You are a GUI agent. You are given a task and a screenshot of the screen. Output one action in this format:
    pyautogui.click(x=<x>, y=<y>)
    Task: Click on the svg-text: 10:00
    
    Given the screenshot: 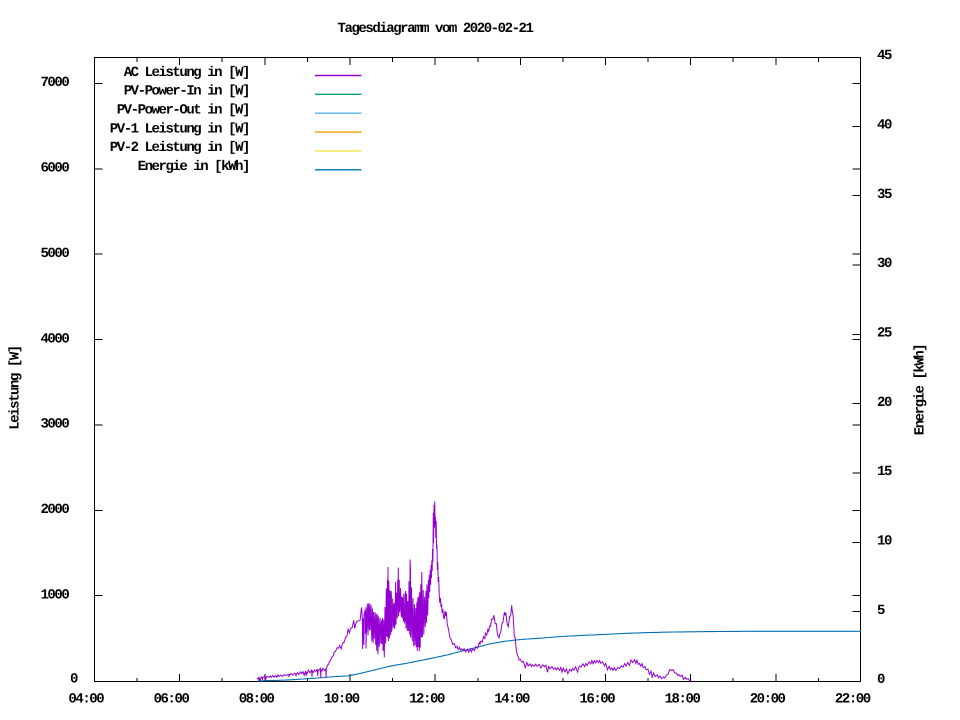 What is the action you would take?
    pyautogui.click(x=342, y=700)
    